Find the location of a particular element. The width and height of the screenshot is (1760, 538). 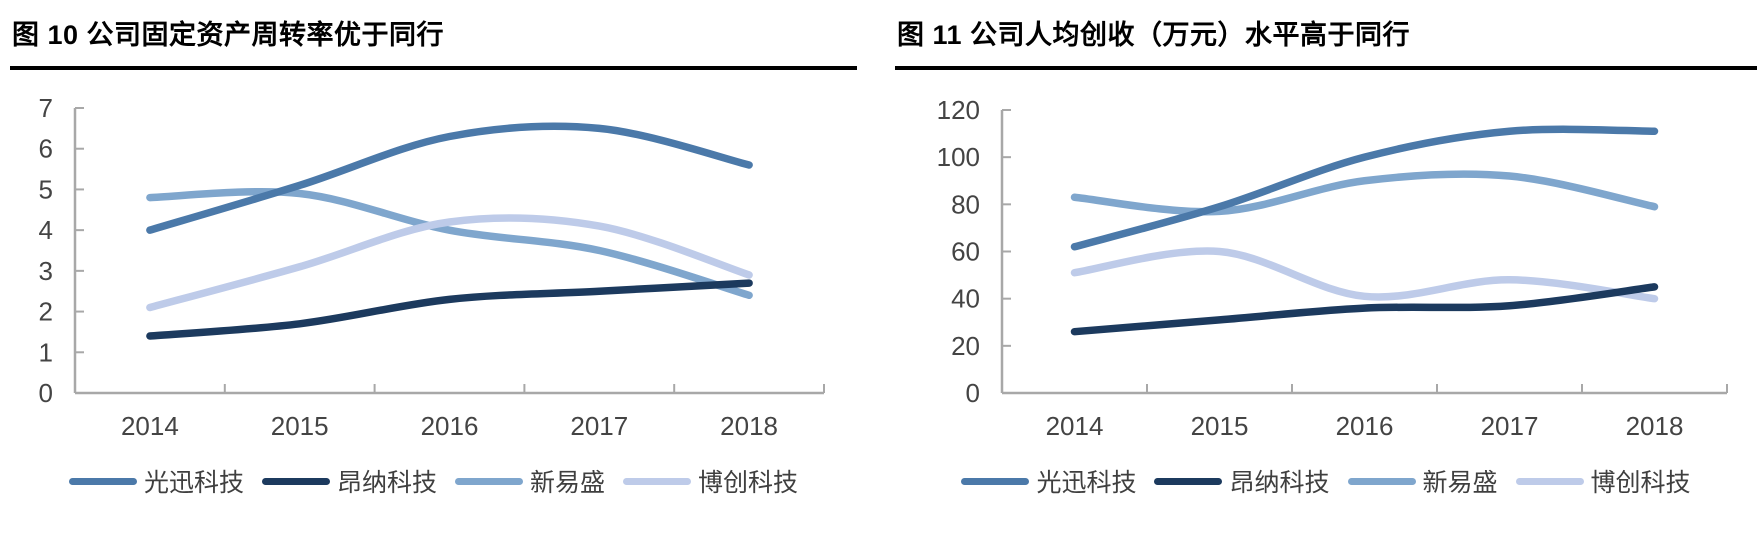

y-tick-label: 100 is located at coordinates (958, 157).